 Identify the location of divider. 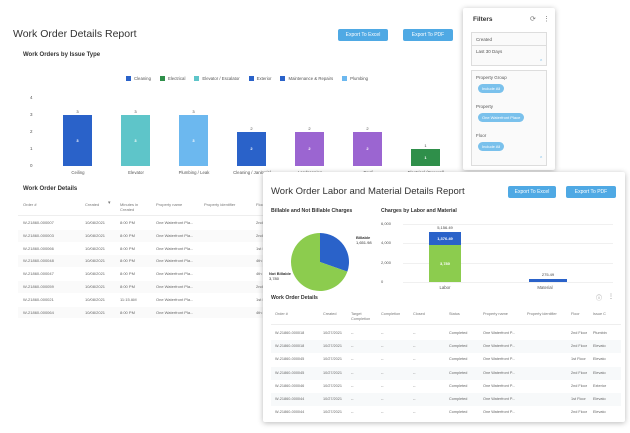
(446, 324).